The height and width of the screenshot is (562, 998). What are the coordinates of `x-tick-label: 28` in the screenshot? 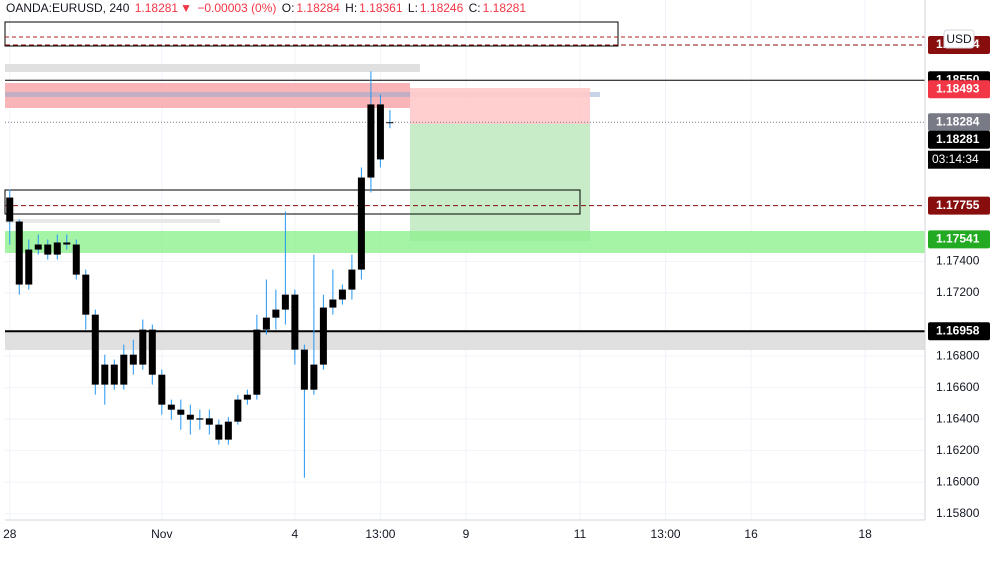 It's located at (10, 534).